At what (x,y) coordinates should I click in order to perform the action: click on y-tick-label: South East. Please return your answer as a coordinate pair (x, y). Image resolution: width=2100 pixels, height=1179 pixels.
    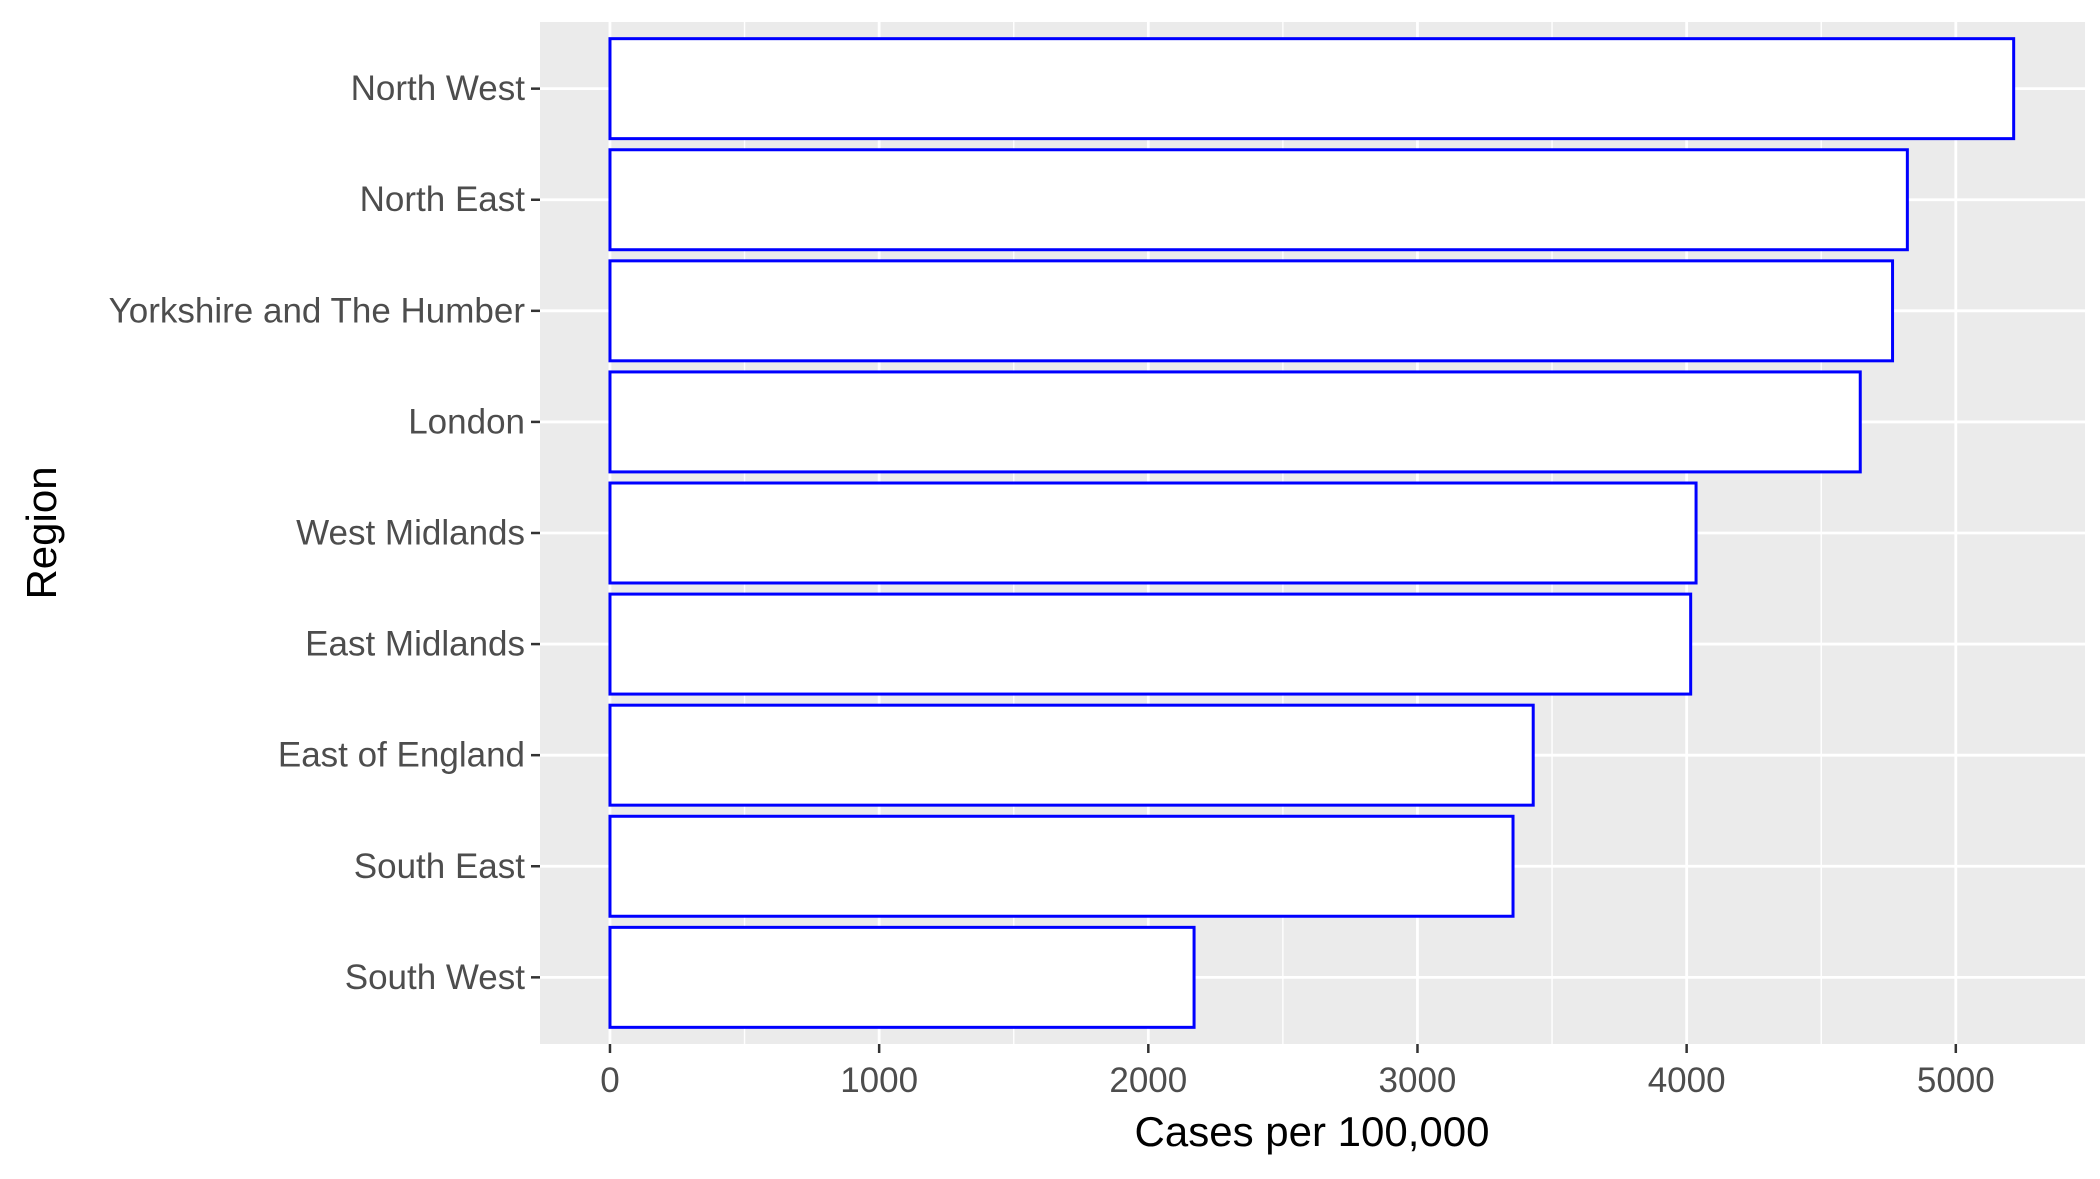
    Looking at the image, I should click on (439, 866).